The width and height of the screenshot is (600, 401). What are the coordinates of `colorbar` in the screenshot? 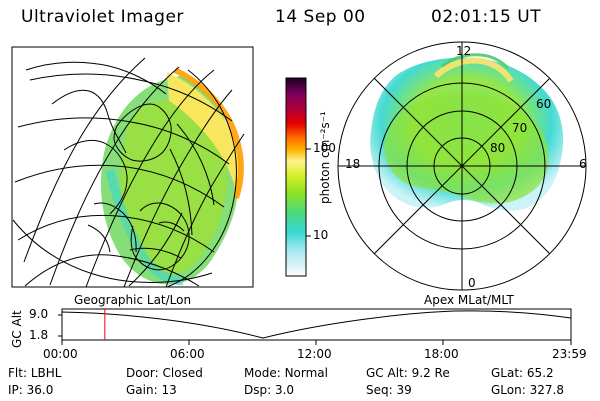 It's located at (296, 177).